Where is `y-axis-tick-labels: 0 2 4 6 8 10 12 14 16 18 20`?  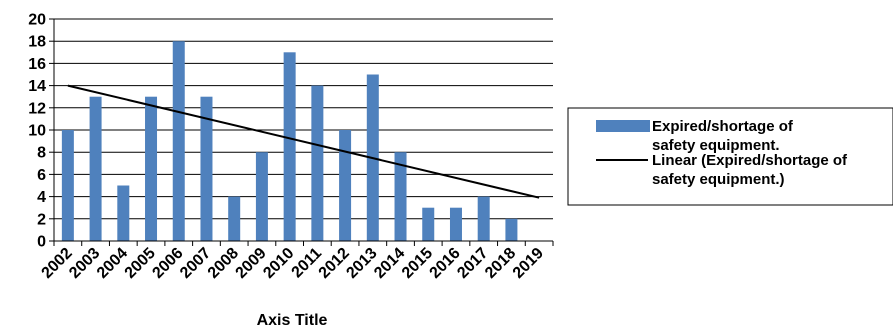
y-axis-tick-labels: 0 2 4 6 8 10 12 14 16 18 20 is located at coordinates (37, 131).